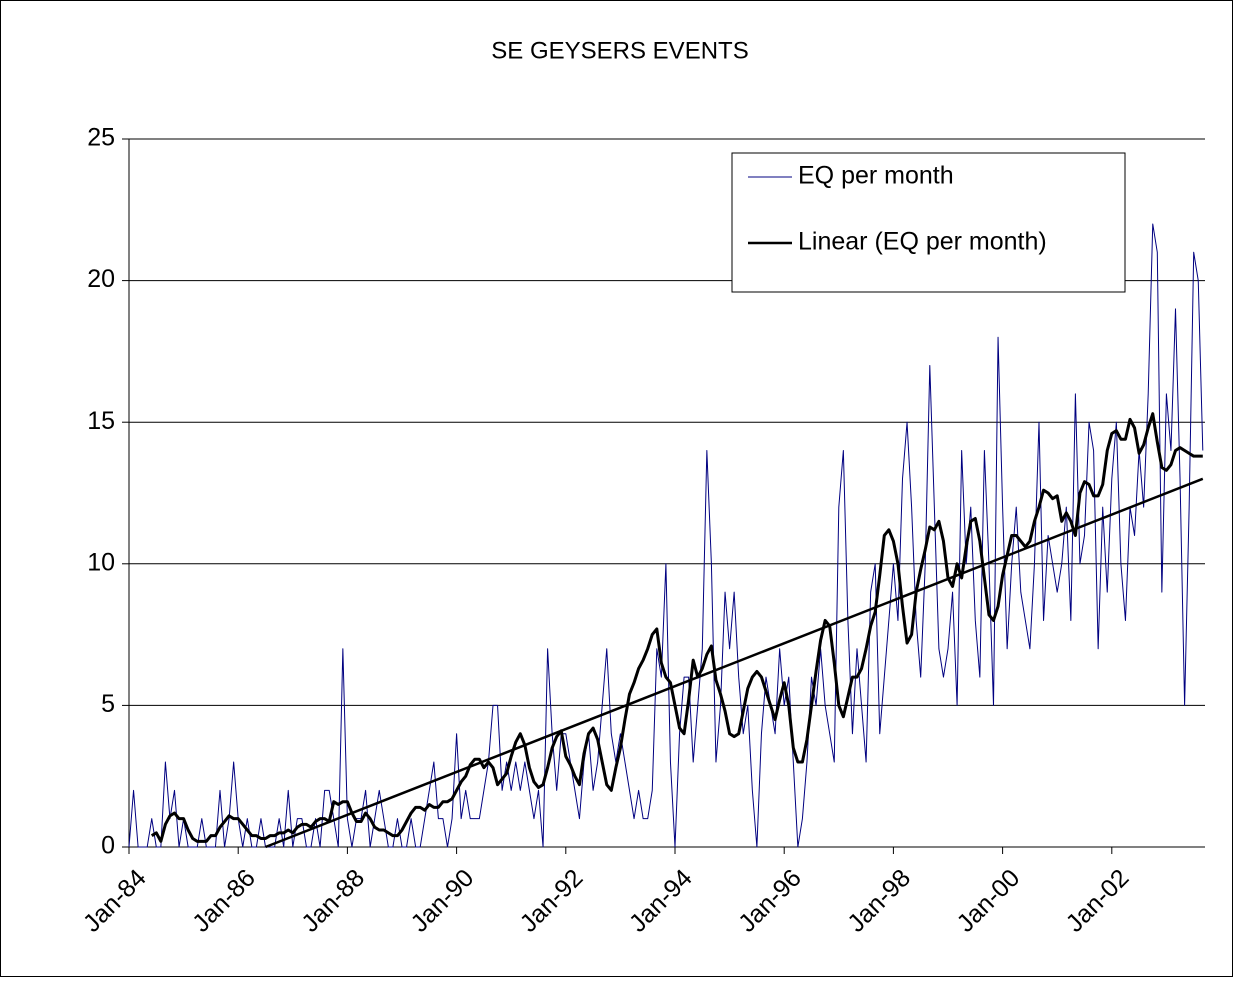 This screenshot has width=1233, height=982. Describe the element at coordinates (101, 421) in the screenshot. I see `y-tick-label: 15` at that location.